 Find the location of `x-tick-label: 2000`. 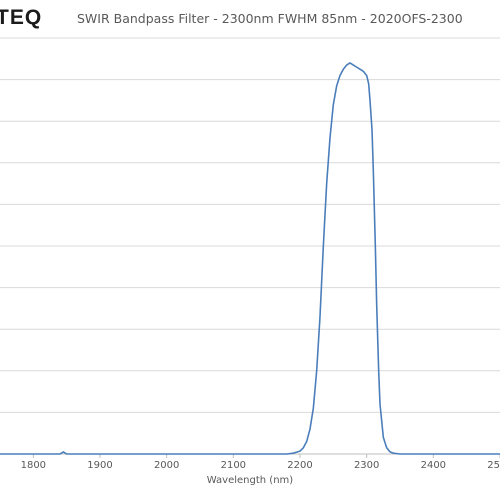

x-tick-label: 2000 is located at coordinates (166, 465).